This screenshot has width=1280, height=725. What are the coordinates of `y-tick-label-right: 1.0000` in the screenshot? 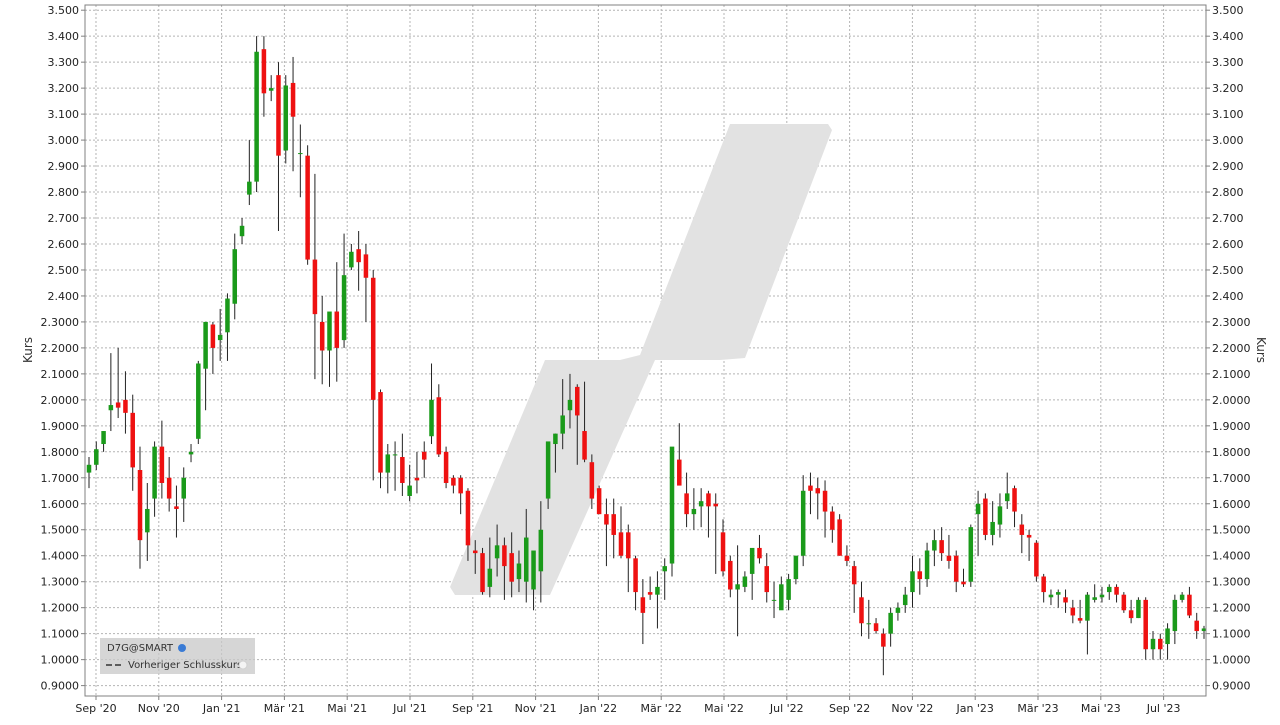 It's located at (1231, 660).